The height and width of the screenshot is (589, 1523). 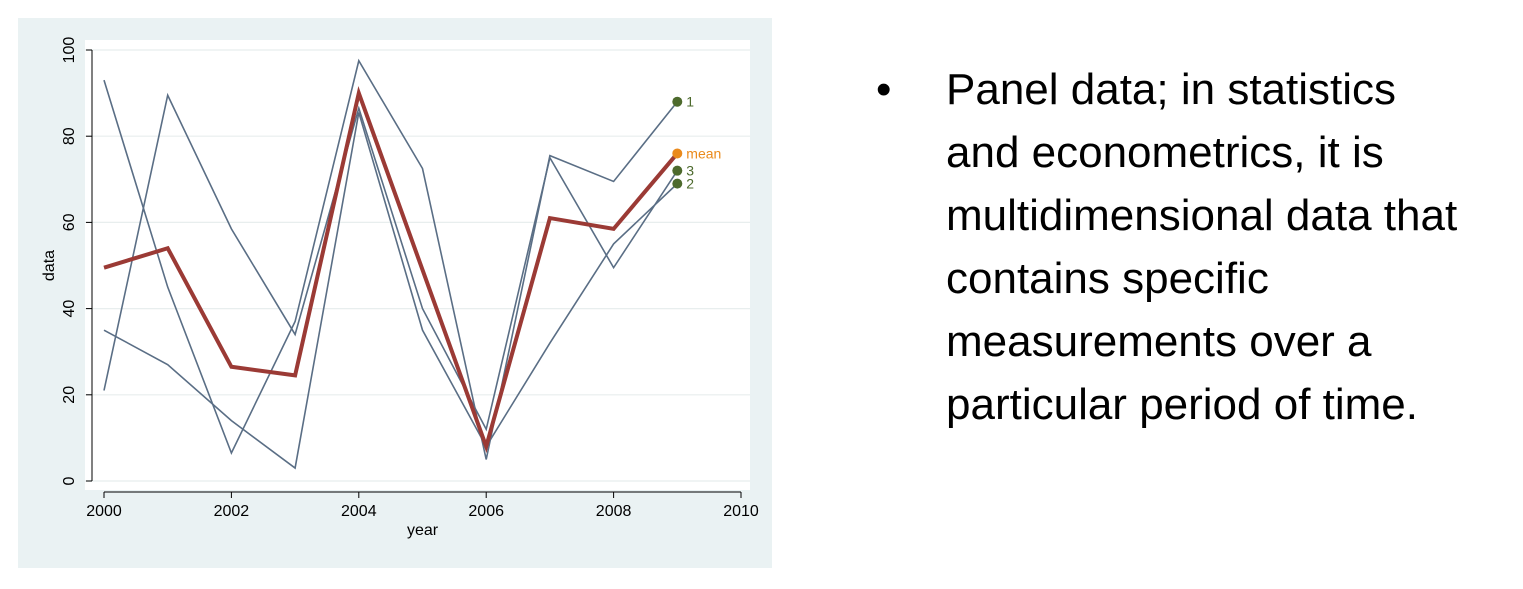 I want to click on x-tick-label: 2010, so click(x=741, y=511).